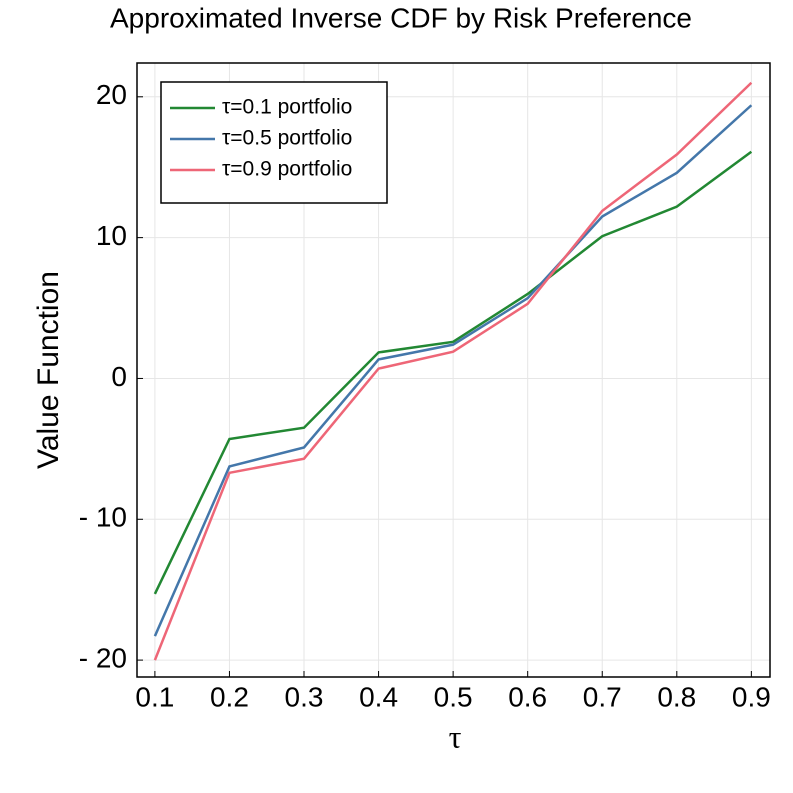 The image size is (793, 793). What do you see at coordinates (287, 138) in the screenshot?
I see `legend-label: τ=0.5 portfolio` at bounding box center [287, 138].